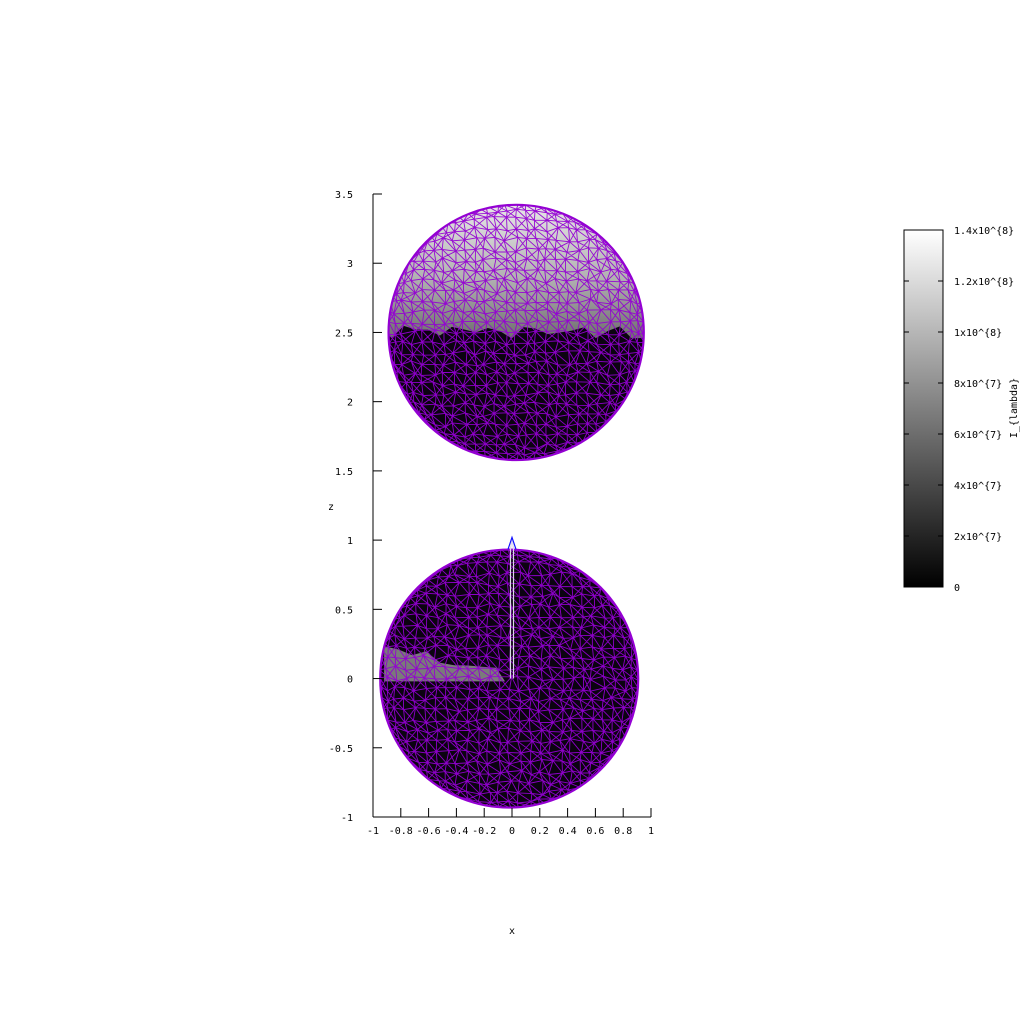 Image resolution: width=1024 pixels, height=1024 pixels. What do you see at coordinates (623, 831) in the screenshot?
I see `x-tick-label: 0.8` at bounding box center [623, 831].